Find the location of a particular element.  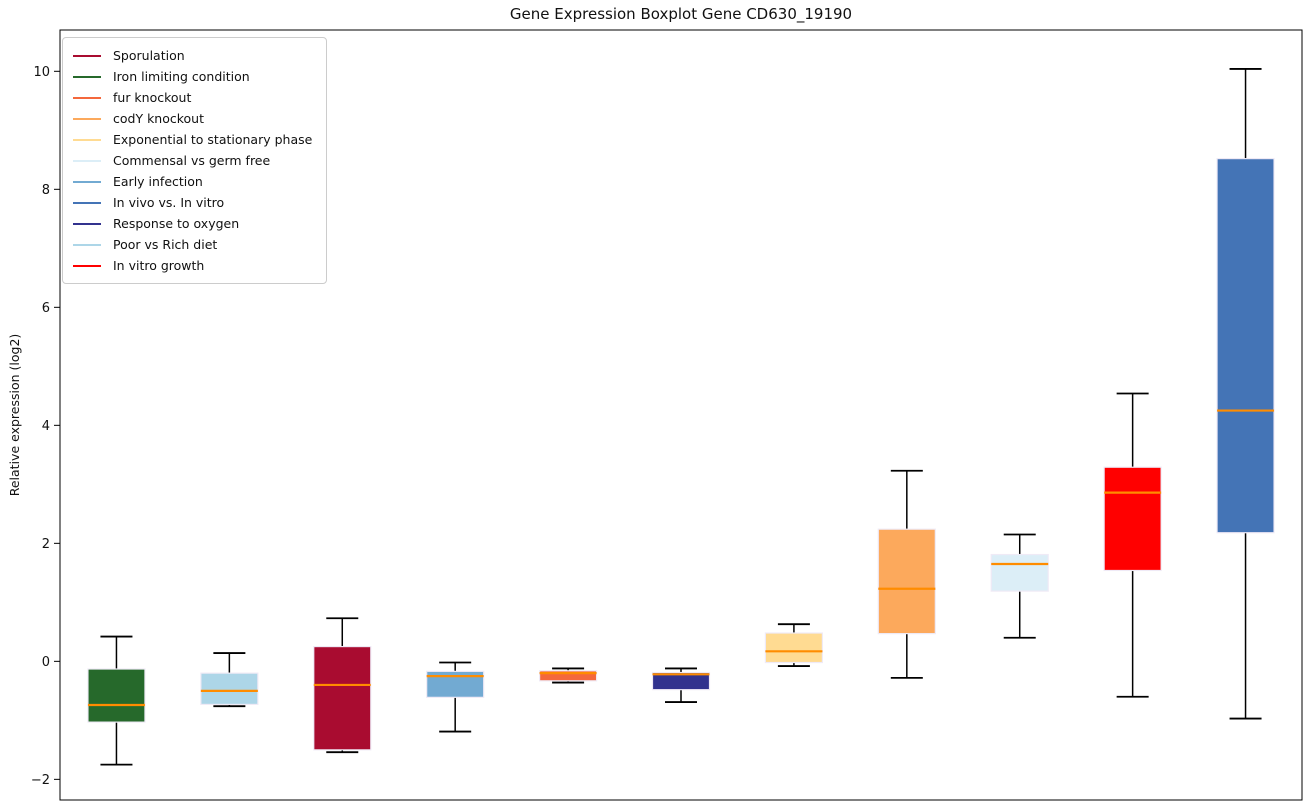

legend-item-10: In vitro growth is located at coordinates (192, 265).